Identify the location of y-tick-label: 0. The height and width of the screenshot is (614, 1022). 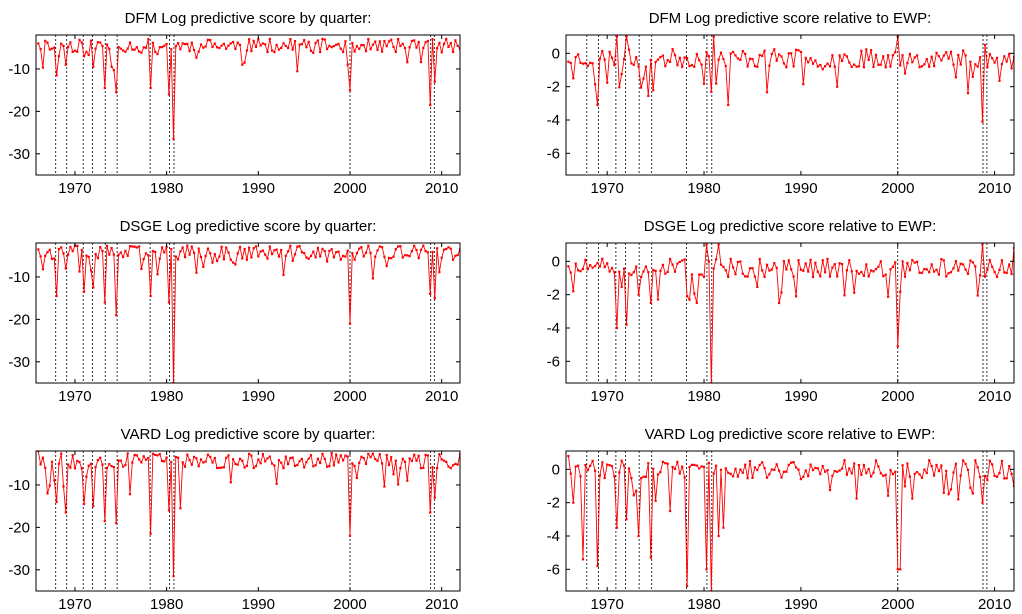
(556, 53).